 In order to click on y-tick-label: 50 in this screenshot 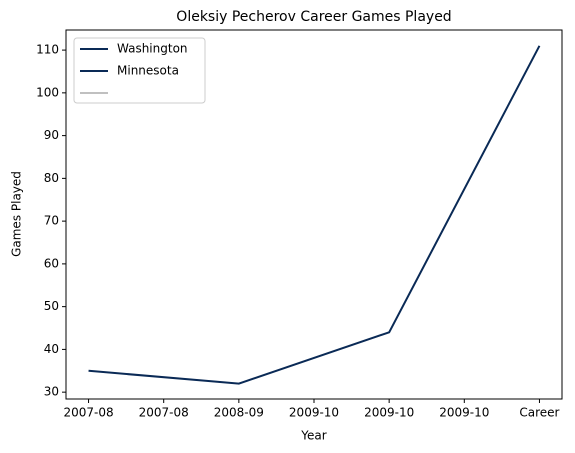, I will do `click(51, 306)`.